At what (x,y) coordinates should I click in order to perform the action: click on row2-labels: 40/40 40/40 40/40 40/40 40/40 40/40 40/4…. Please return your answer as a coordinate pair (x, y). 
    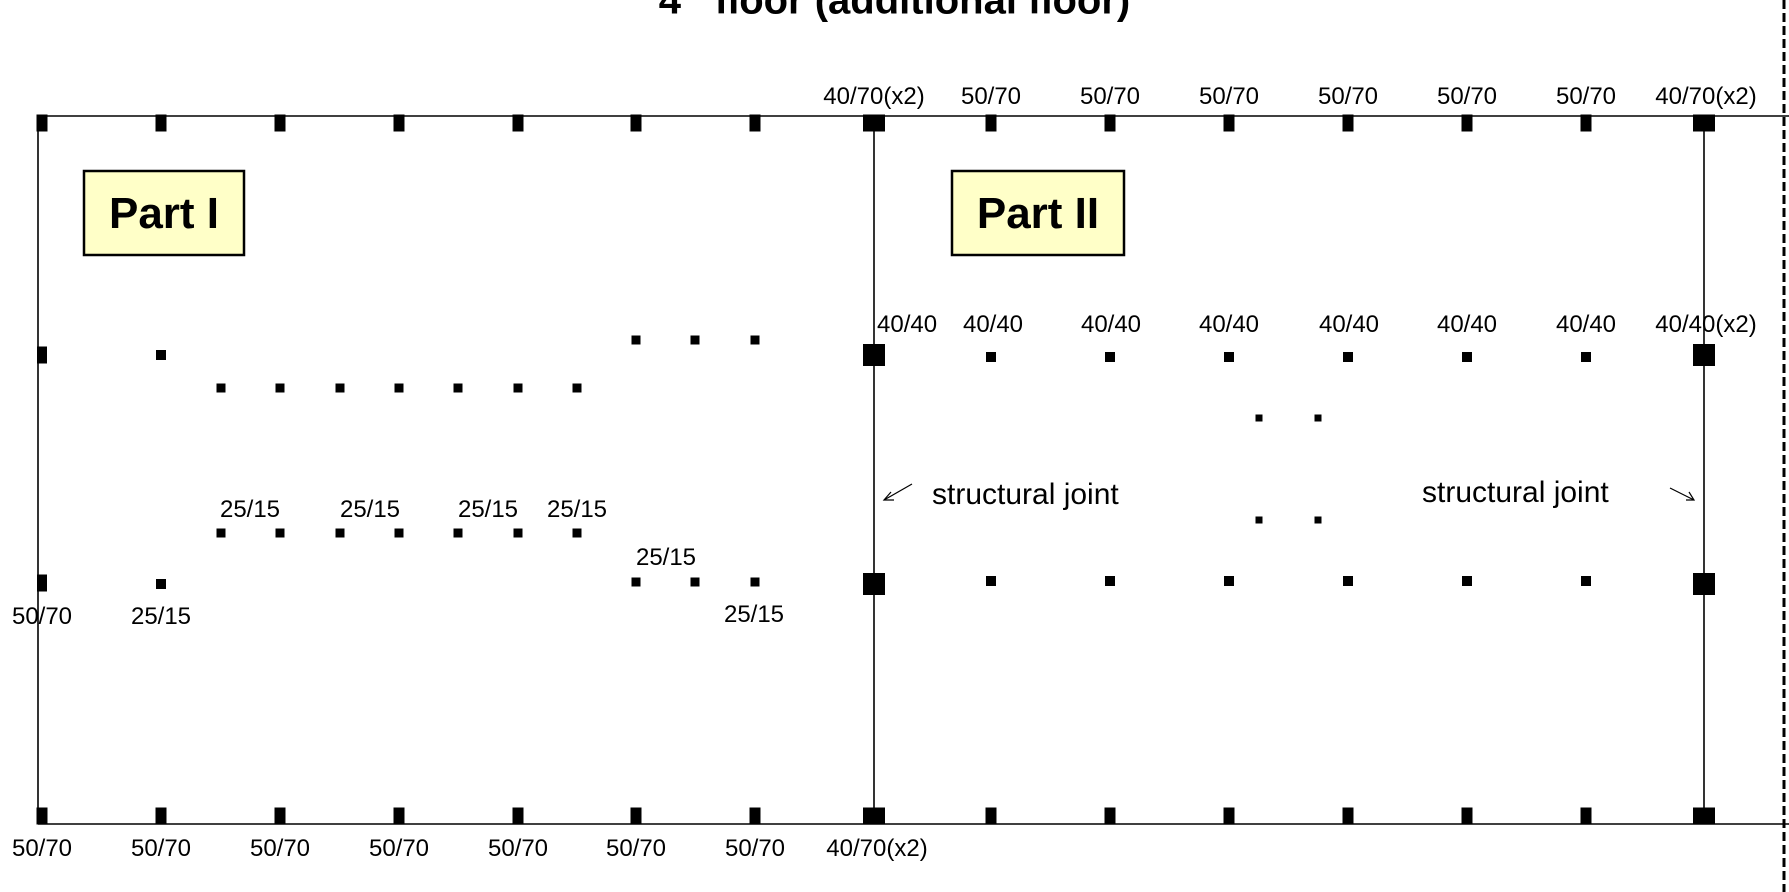
    Looking at the image, I should click on (1317, 324).